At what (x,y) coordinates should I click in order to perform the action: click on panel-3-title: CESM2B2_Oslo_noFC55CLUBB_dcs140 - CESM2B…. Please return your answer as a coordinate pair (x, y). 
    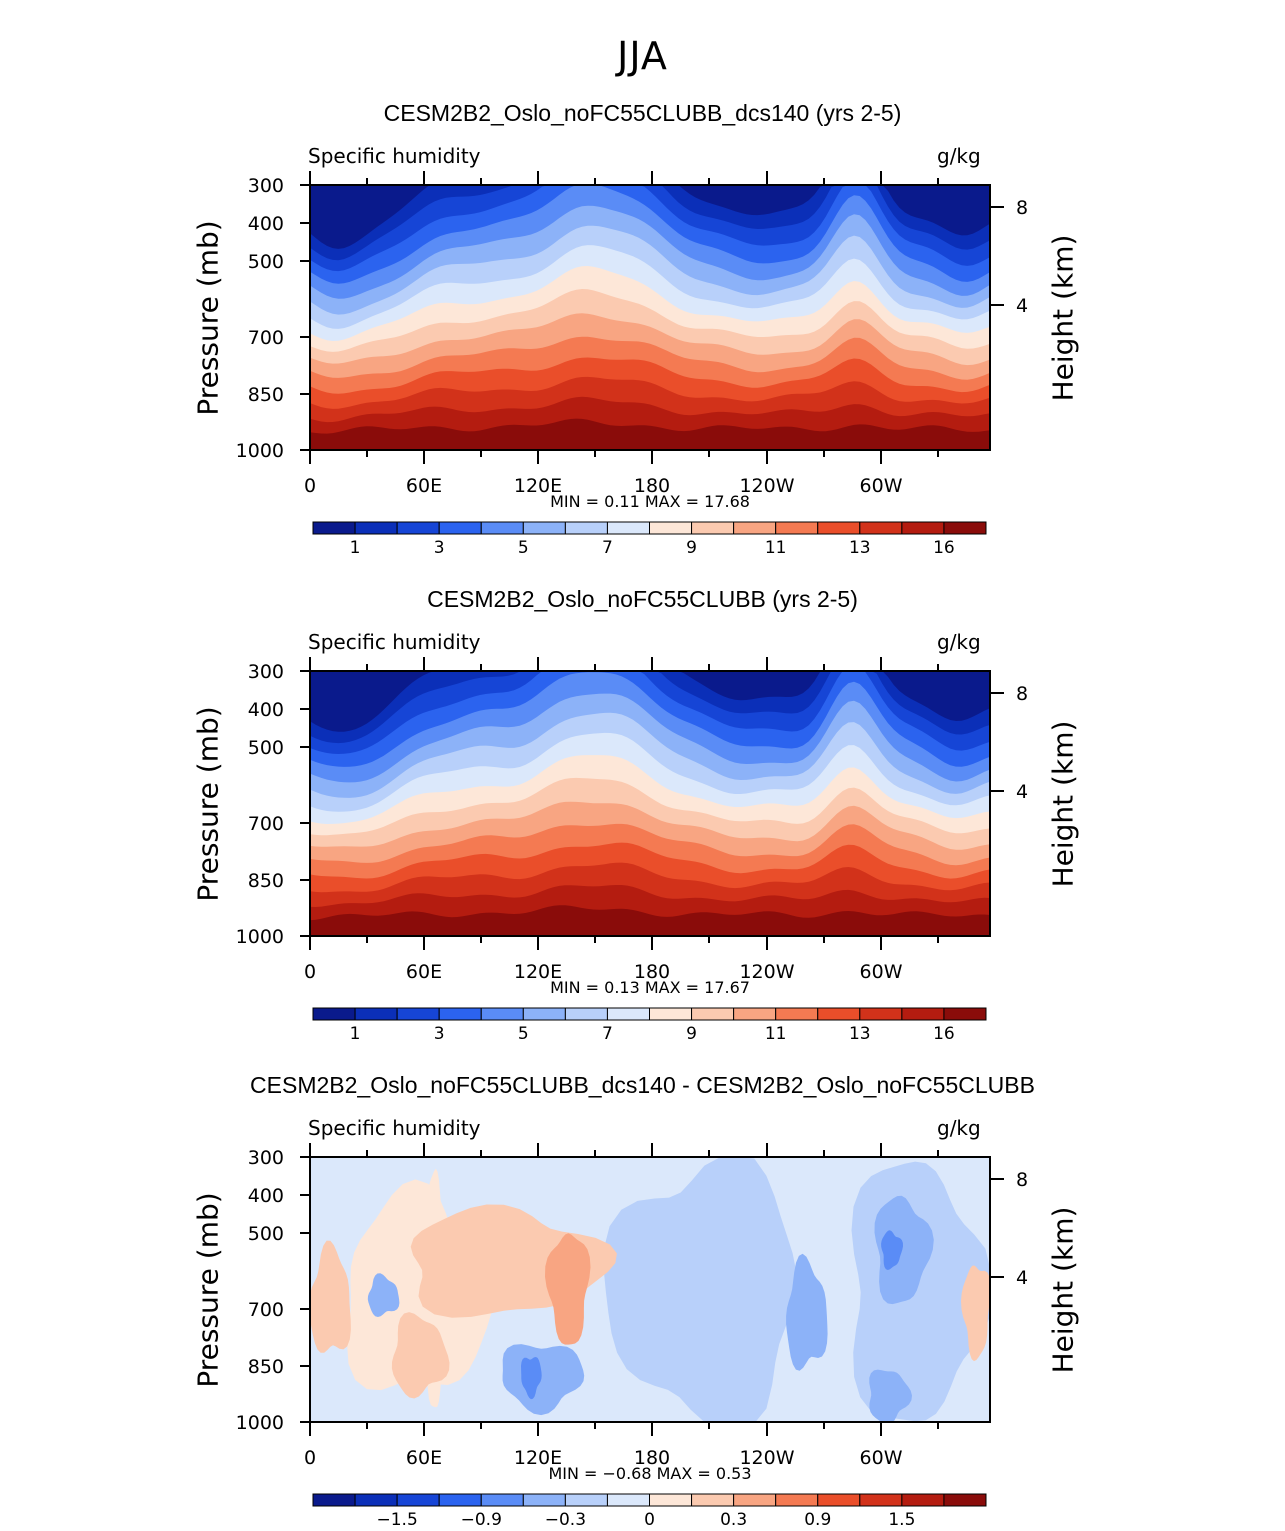
    Looking at the image, I should click on (642, 1085).